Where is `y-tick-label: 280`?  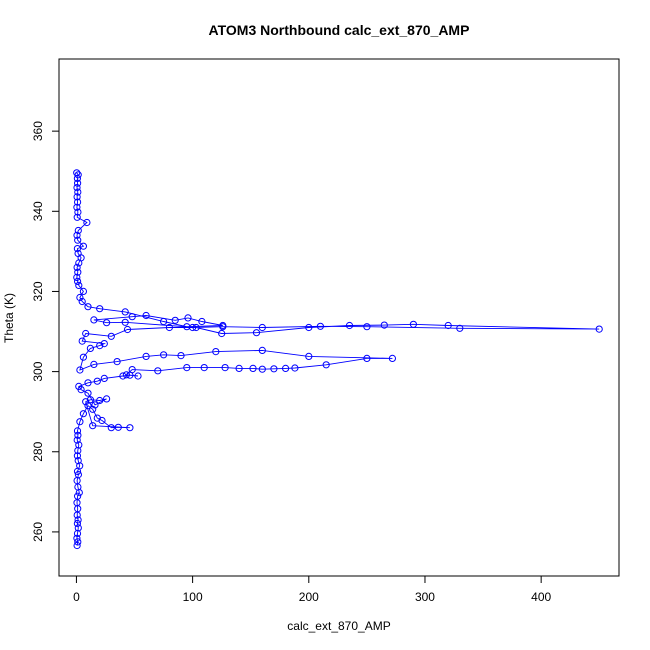 y-tick-label: 280 is located at coordinates (38, 451).